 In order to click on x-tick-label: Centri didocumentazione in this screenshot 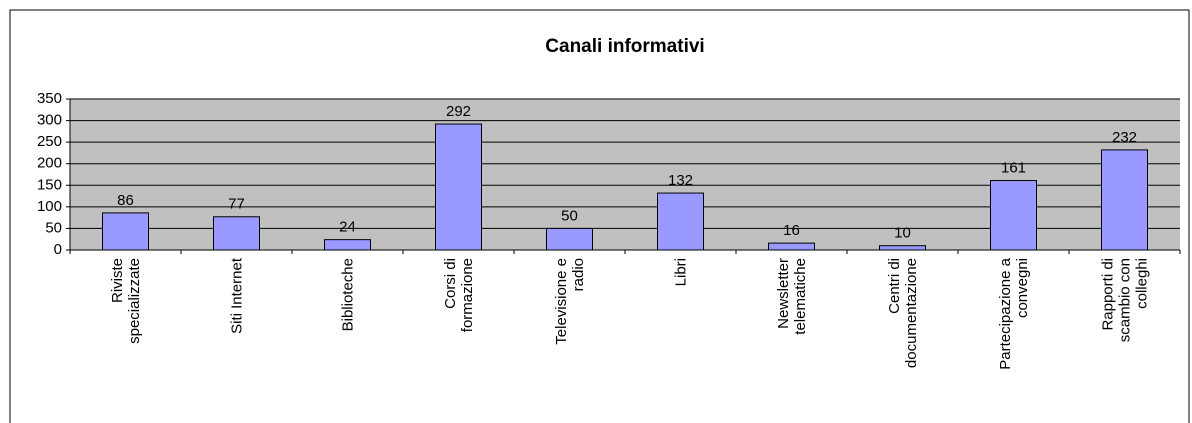, I will do `click(903, 313)`.